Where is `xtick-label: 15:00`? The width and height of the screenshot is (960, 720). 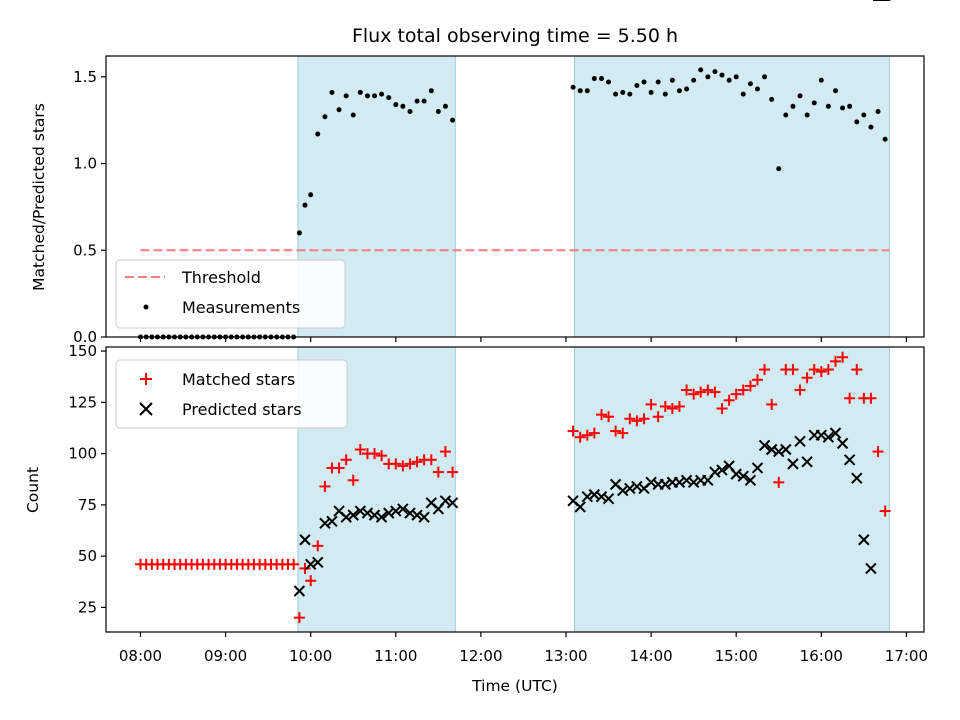 xtick-label: 15:00 is located at coordinates (736, 656).